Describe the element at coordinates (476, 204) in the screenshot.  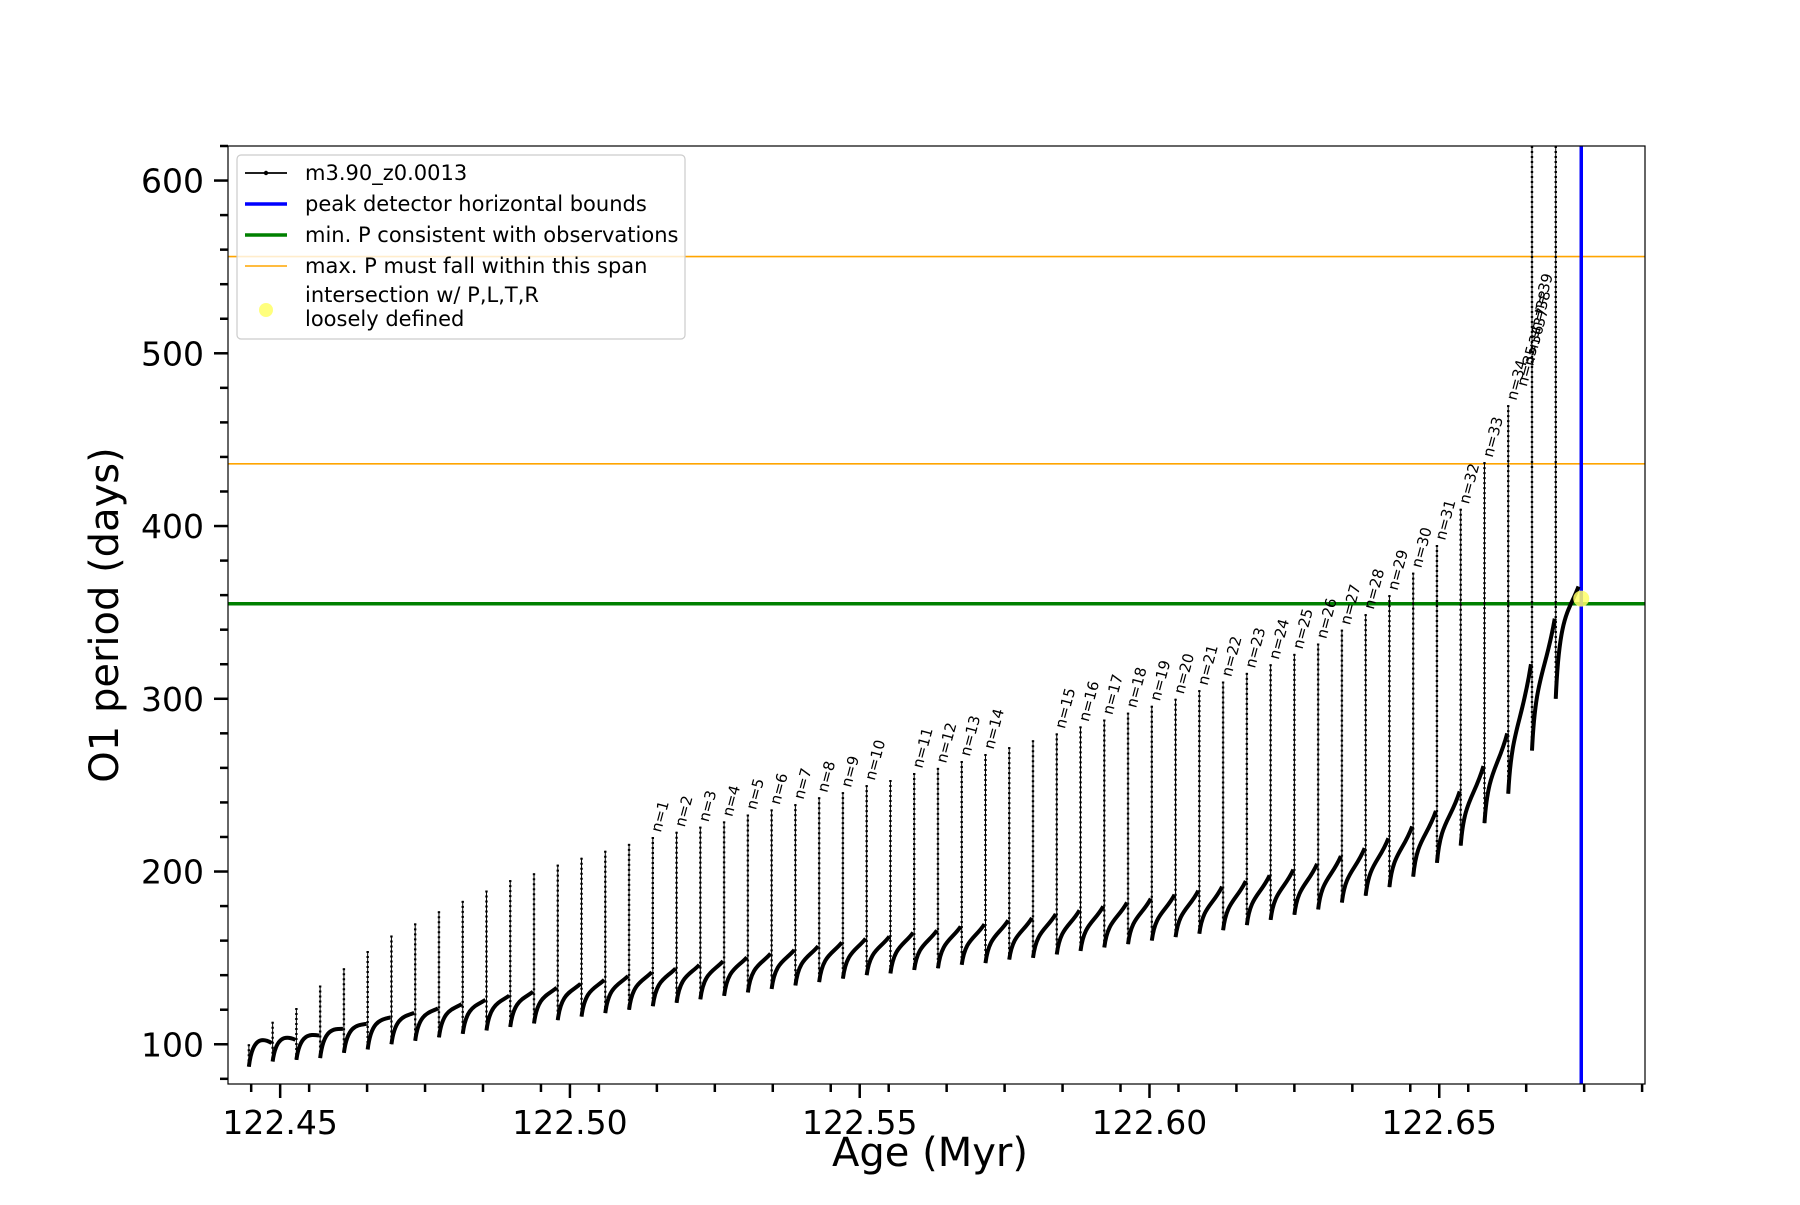
I see `legend-label: peak detector horizontal bounds` at that location.